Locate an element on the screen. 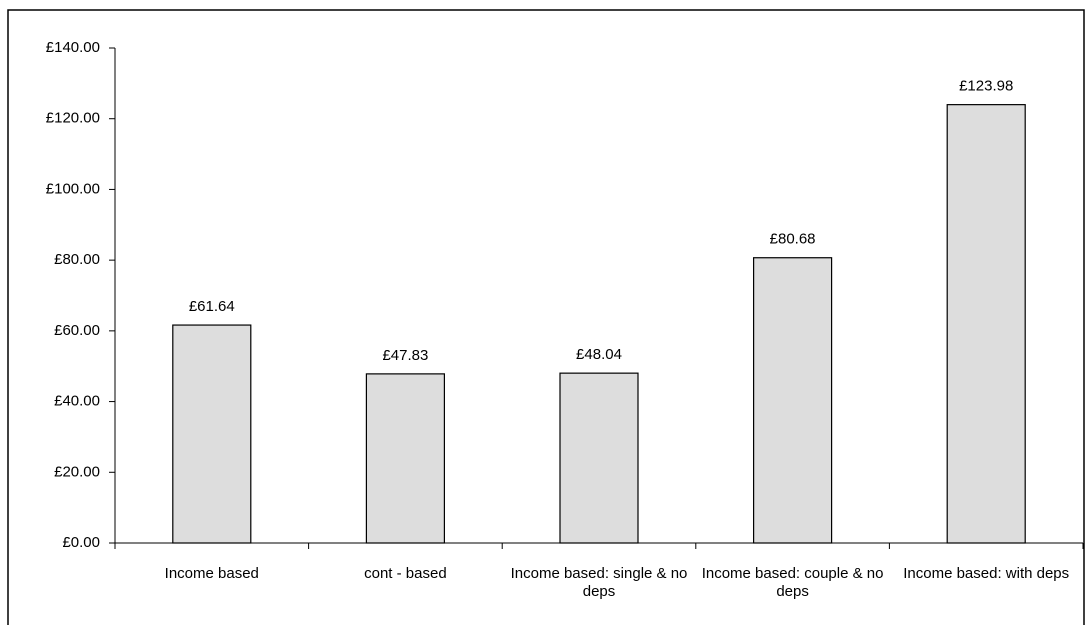  data-label: £61.64 is located at coordinates (212, 306).